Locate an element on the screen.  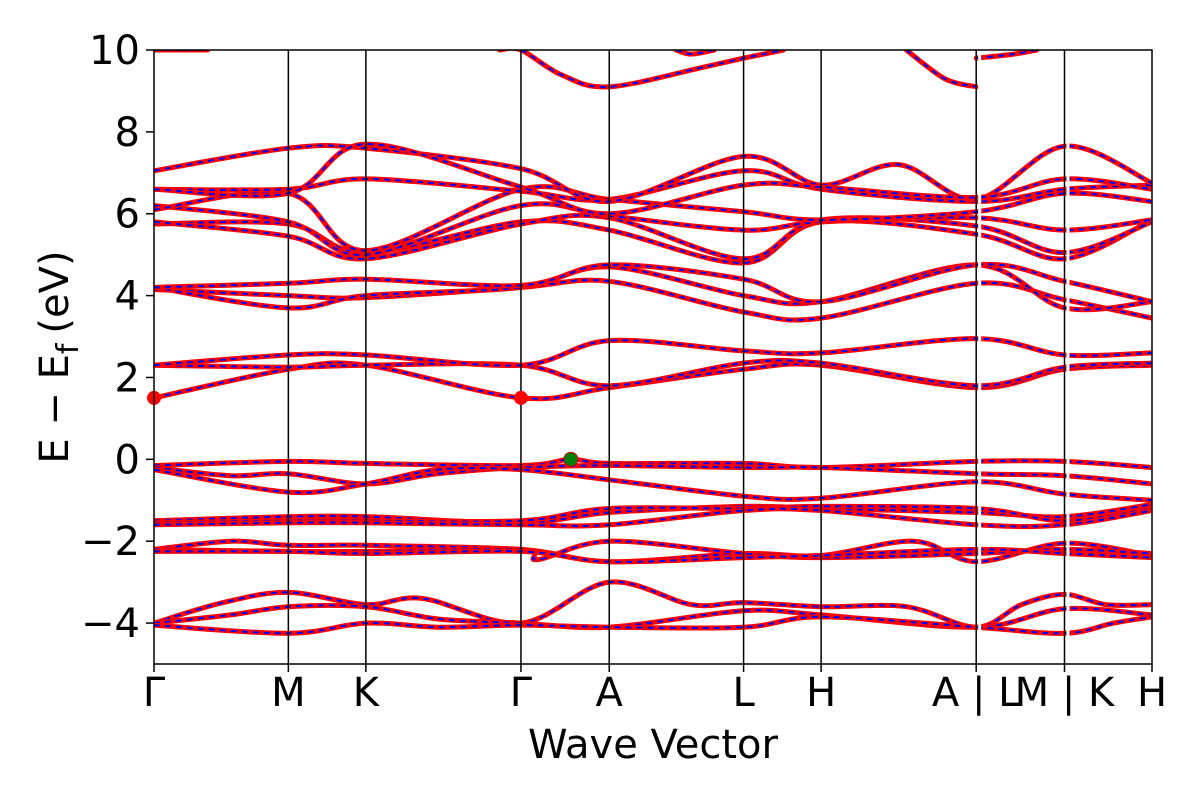
y-axis-label-subscript: f is located at coordinates (68, 348).